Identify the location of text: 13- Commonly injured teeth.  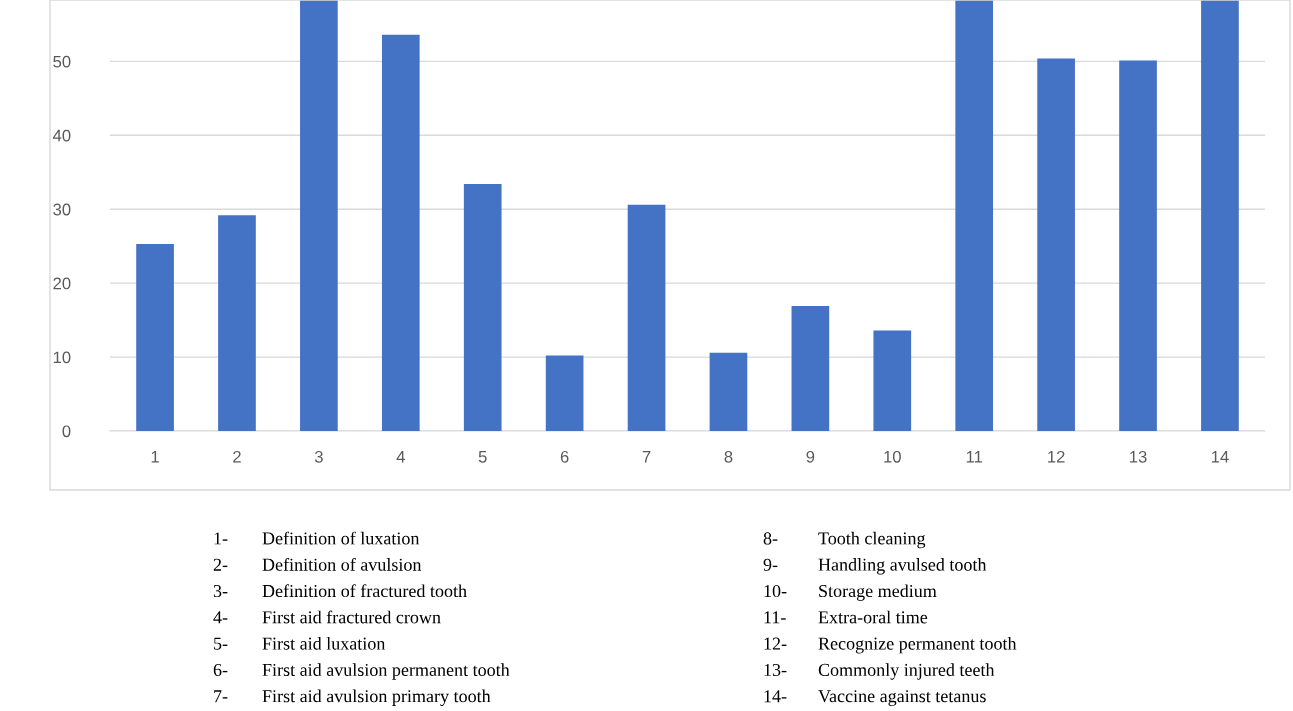
(879, 671).